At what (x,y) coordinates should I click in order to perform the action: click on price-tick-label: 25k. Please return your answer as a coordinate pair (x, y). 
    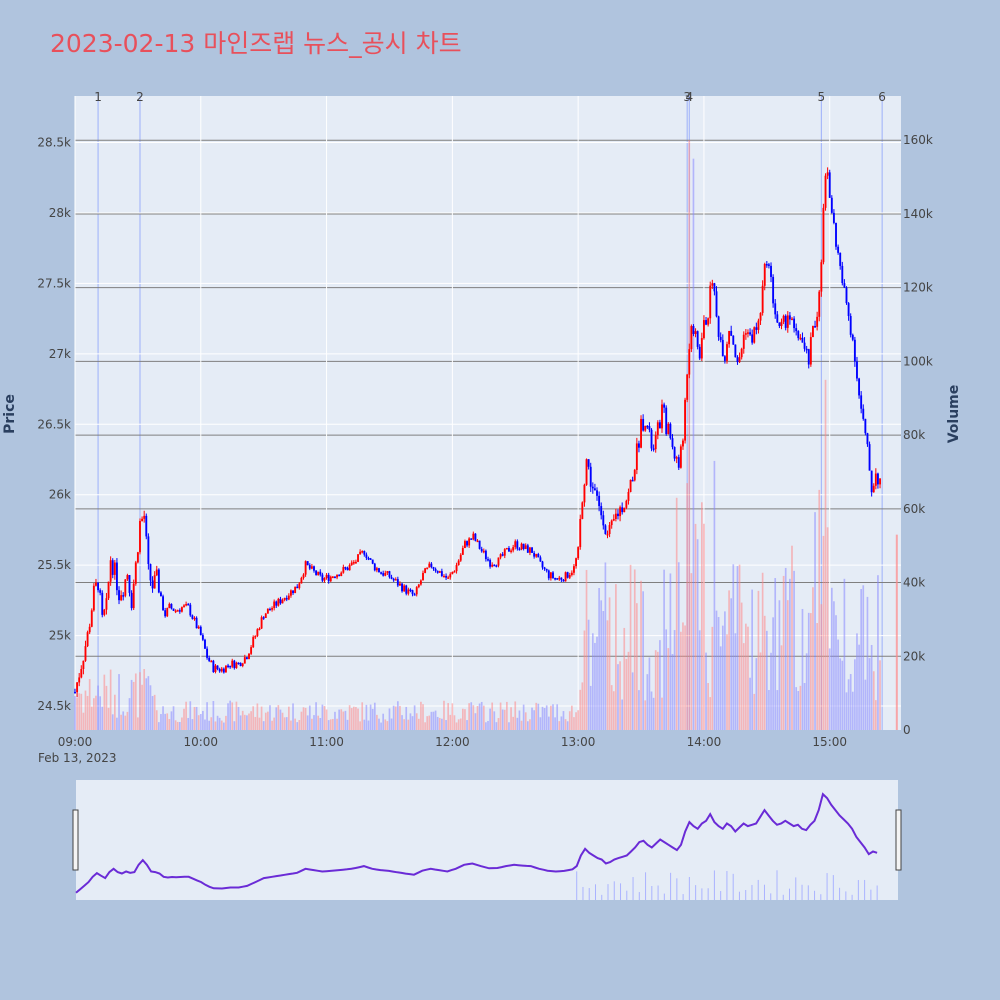
    Looking at the image, I should click on (60, 636).